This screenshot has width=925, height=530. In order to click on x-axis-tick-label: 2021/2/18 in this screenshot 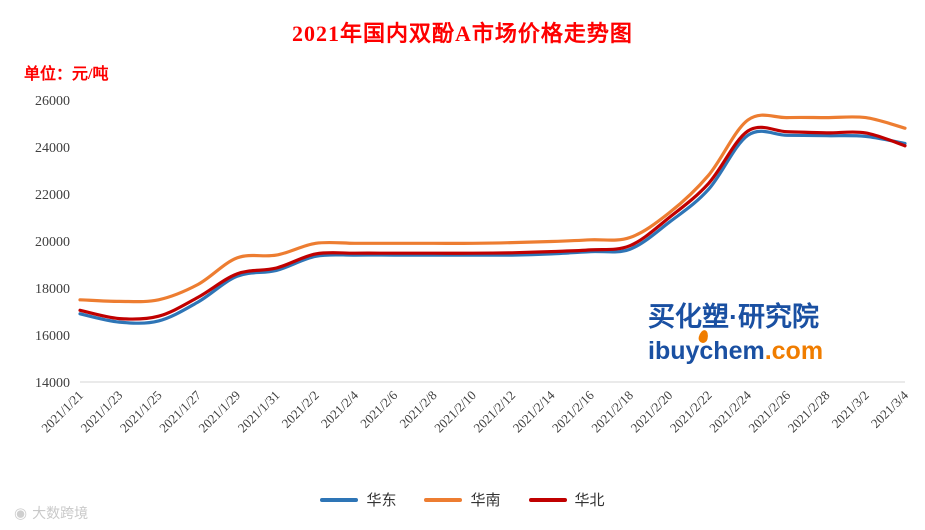, I will do `click(612, 412)`.